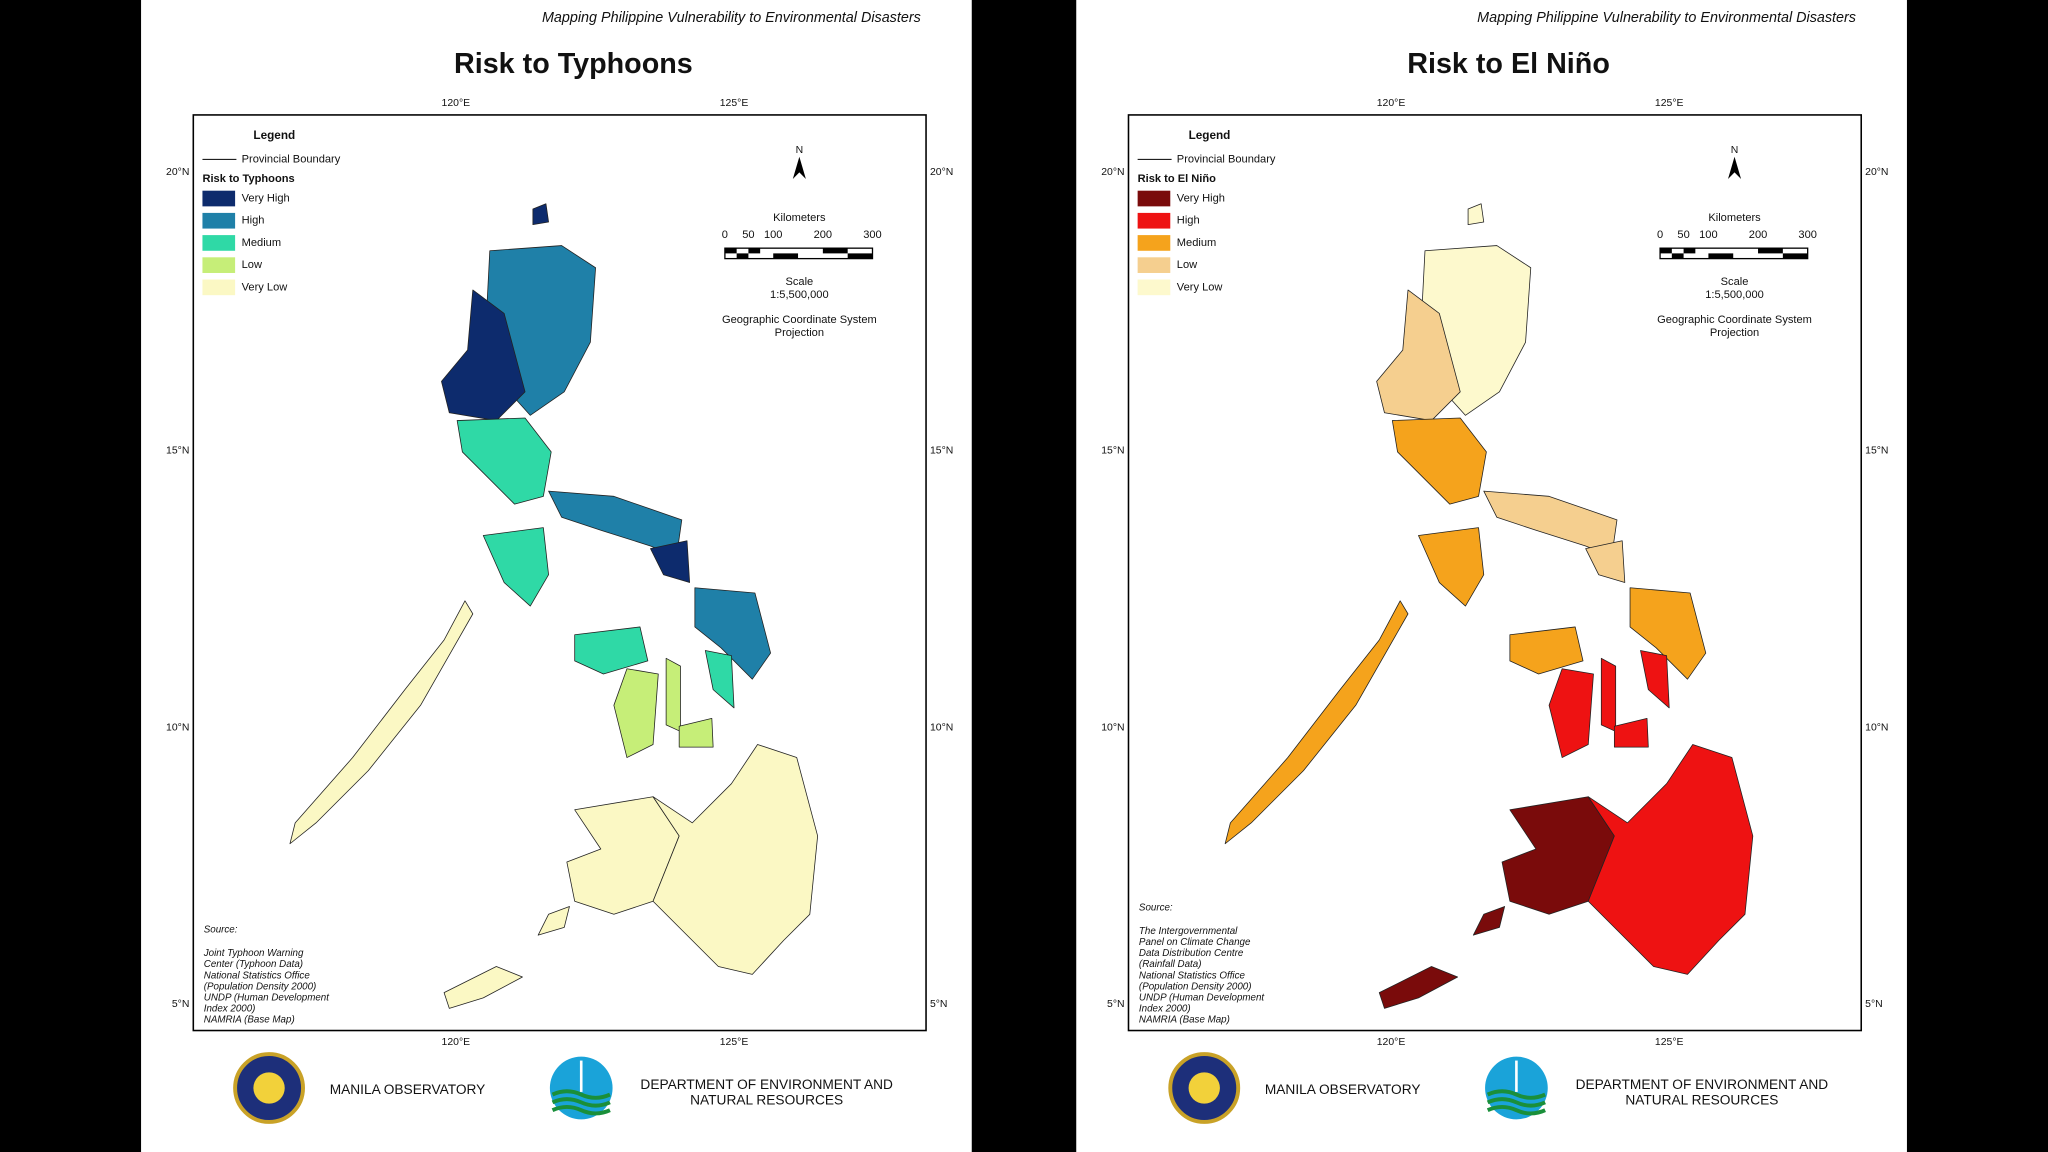 This screenshot has height=1152, width=2048. Describe the element at coordinates (725, 235) in the screenshot. I see `scale-tick-label: 0` at that location.